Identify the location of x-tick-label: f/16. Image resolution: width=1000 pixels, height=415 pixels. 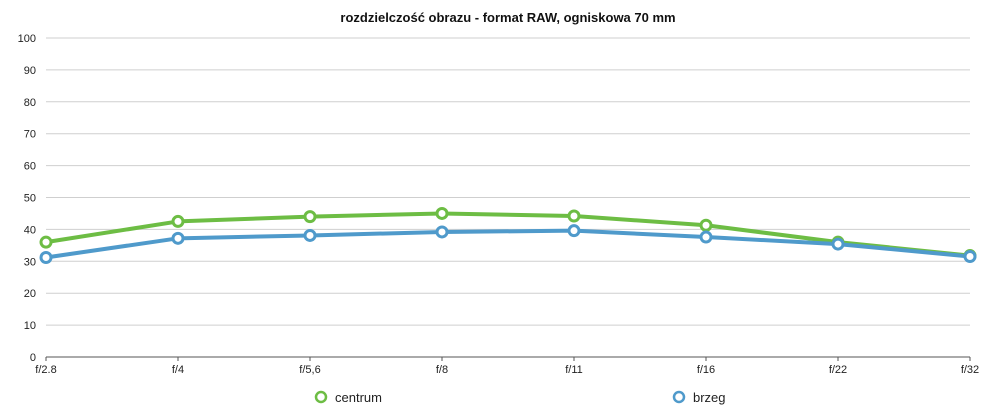
(706, 370).